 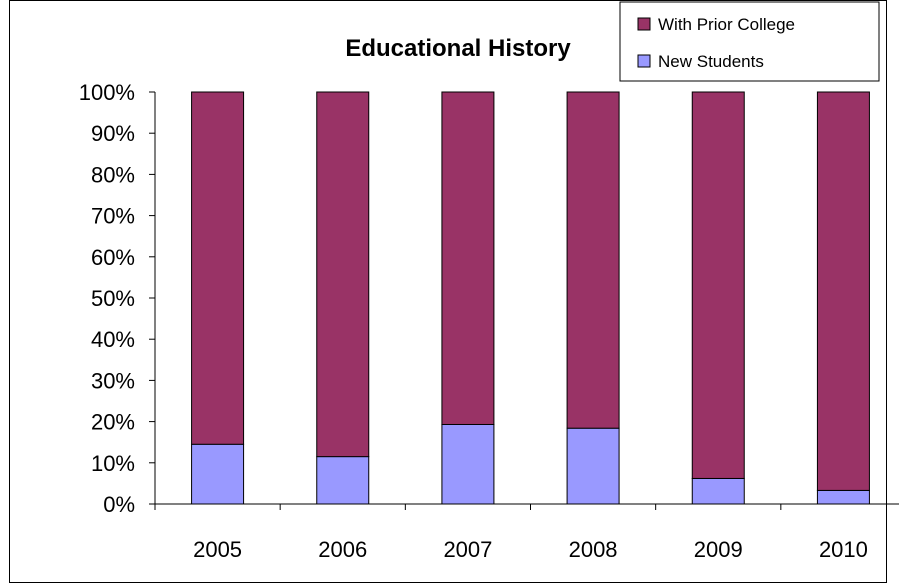 I want to click on bar-new-students-2005, so click(x=218, y=474).